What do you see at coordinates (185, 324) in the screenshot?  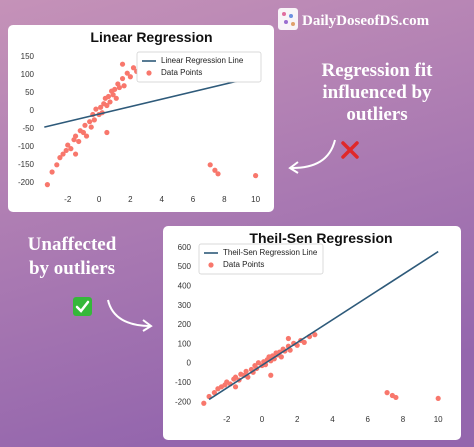 I see `y-tick-label: 200` at bounding box center [185, 324].